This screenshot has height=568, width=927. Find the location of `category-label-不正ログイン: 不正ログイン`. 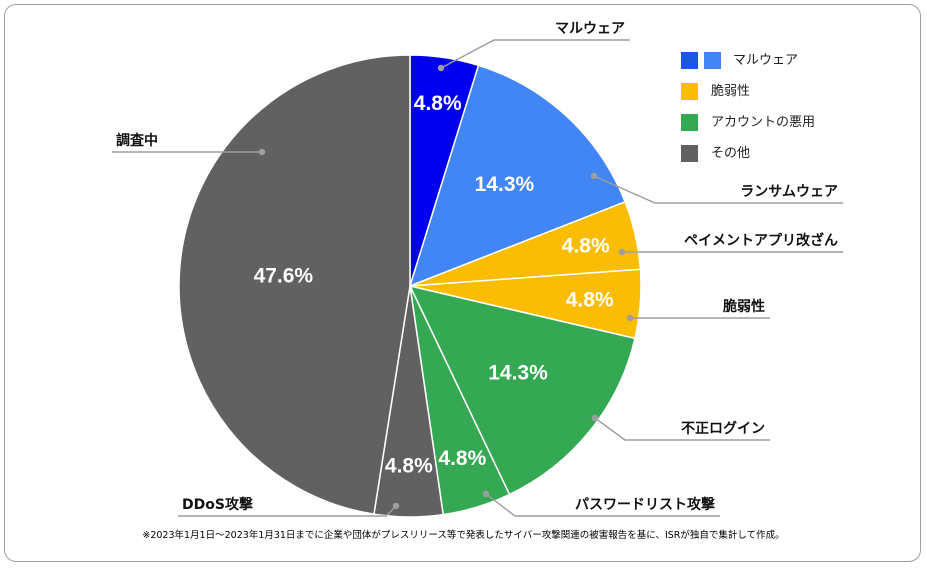

category-label-不正ログイン: 不正ログイン is located at coordinates (723, 428).